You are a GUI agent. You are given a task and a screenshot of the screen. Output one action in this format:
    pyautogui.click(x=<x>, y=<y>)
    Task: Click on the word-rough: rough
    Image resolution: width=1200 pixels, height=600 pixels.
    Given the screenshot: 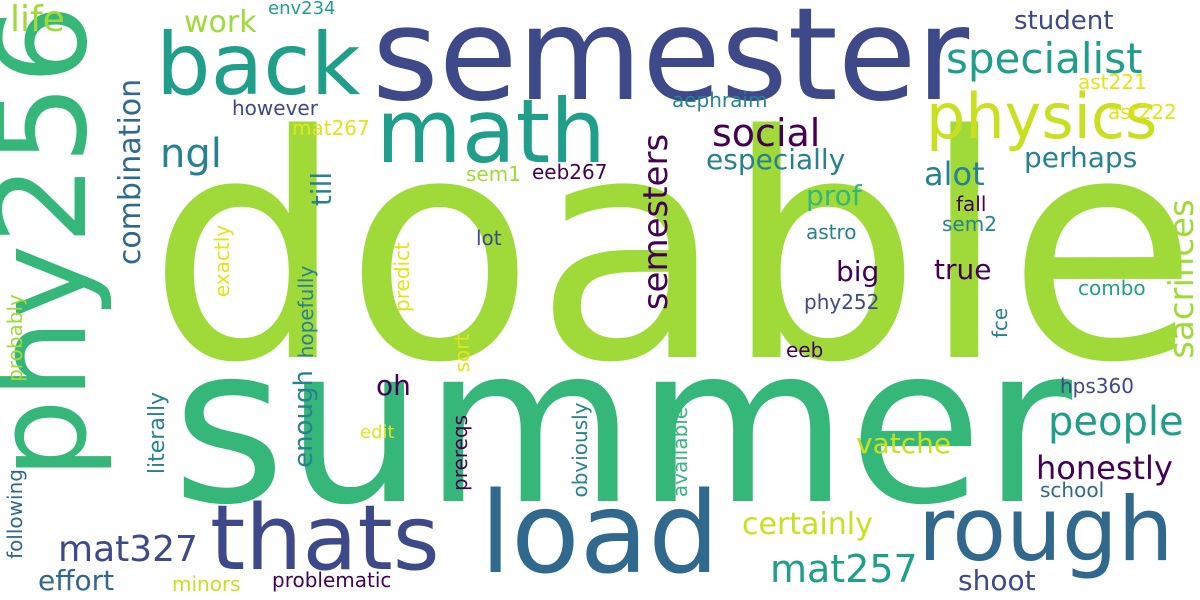 What is the action you would take?
    pyautogui.click(x=1046, y=529)
    